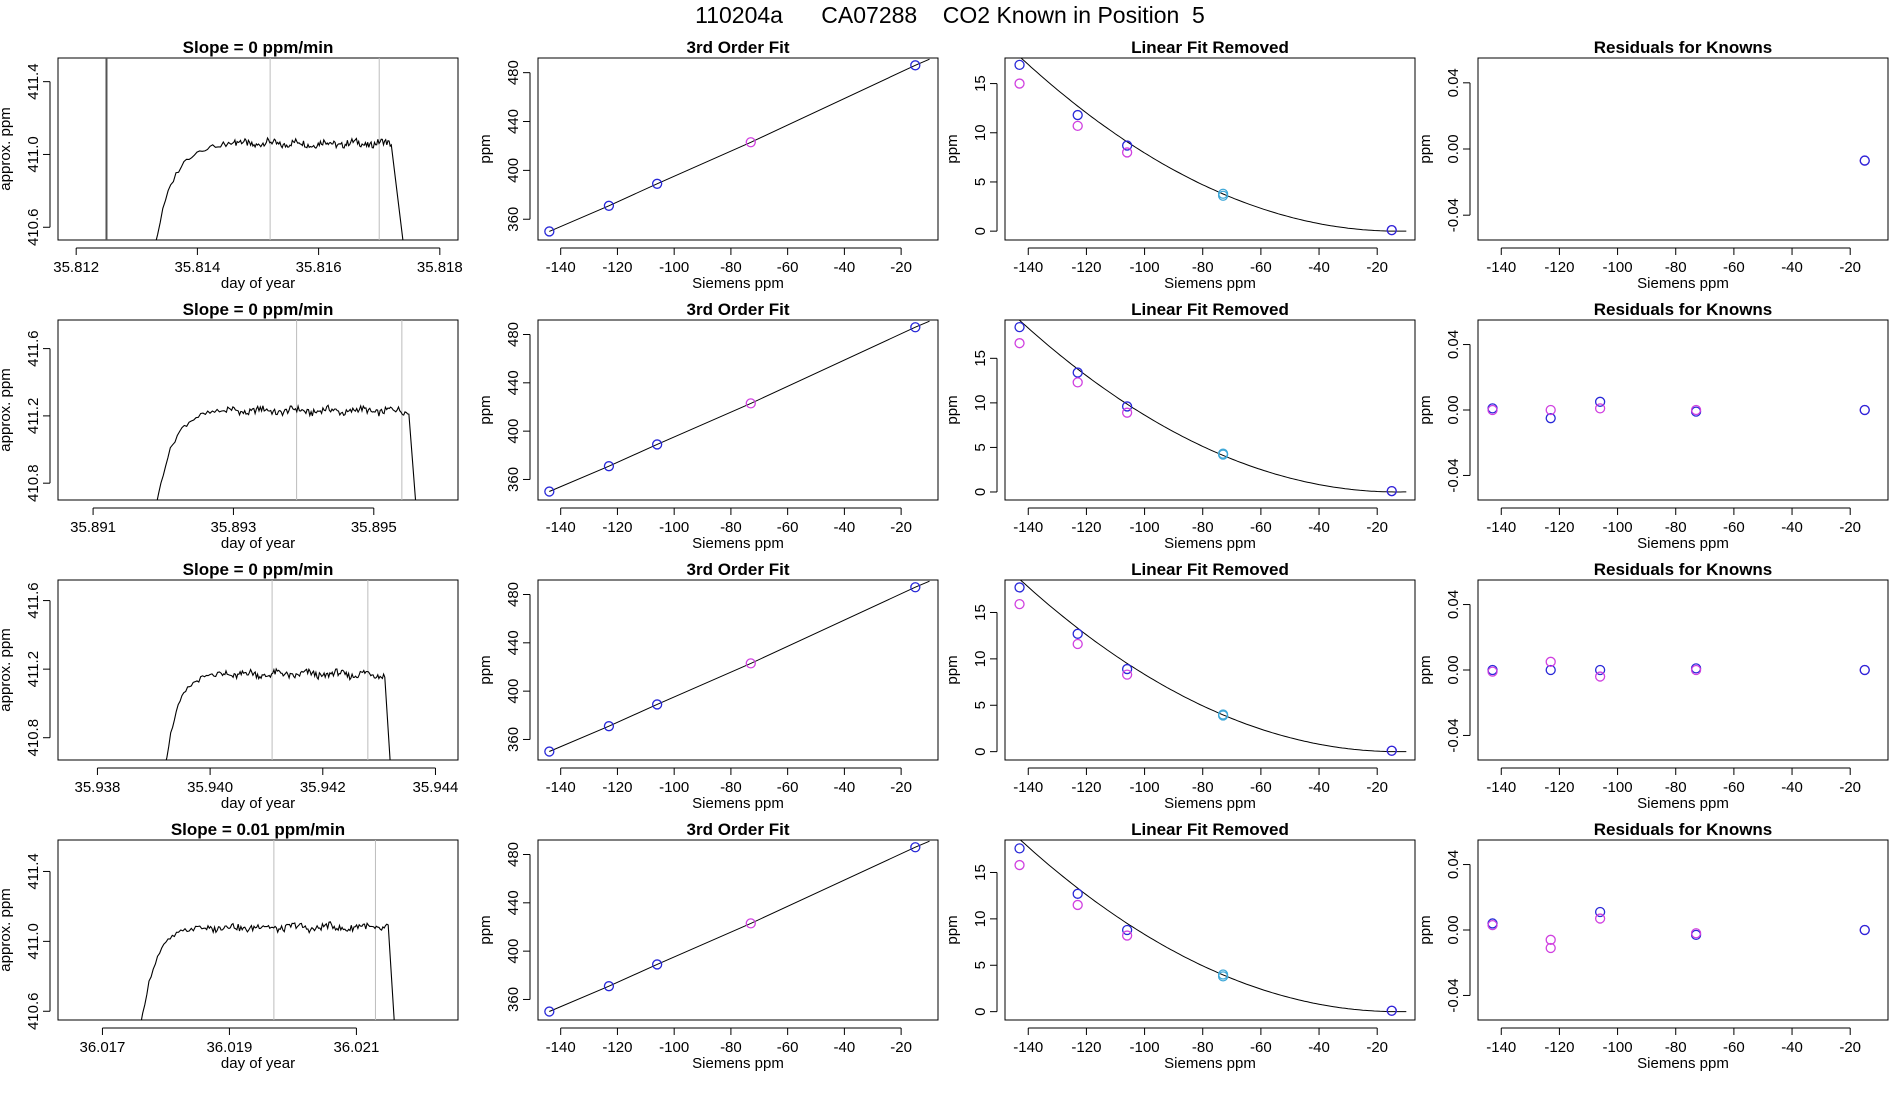 The width and height of the screenshot is (1900, 1100). Describe the element at coordinates (197, 267) in the screenshot. I see `x-tick-label: 35.814` at that location.